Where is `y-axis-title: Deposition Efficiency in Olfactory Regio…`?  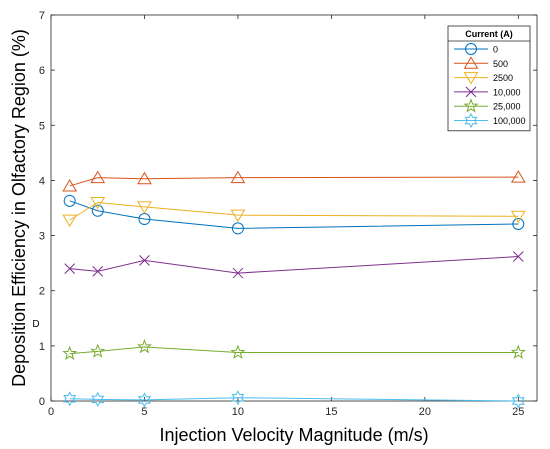 y-axis-title: Deposition Efficiency in Olfactory Regio… is located at coordinates (19, 208).